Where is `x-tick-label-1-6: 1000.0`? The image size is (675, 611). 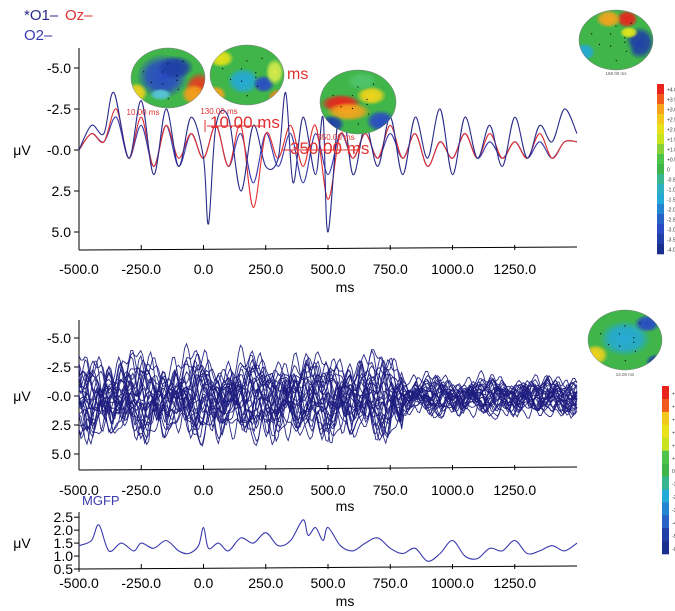
x-tick-label-1-6: 1000.0 is located at coordinates (452, 490).